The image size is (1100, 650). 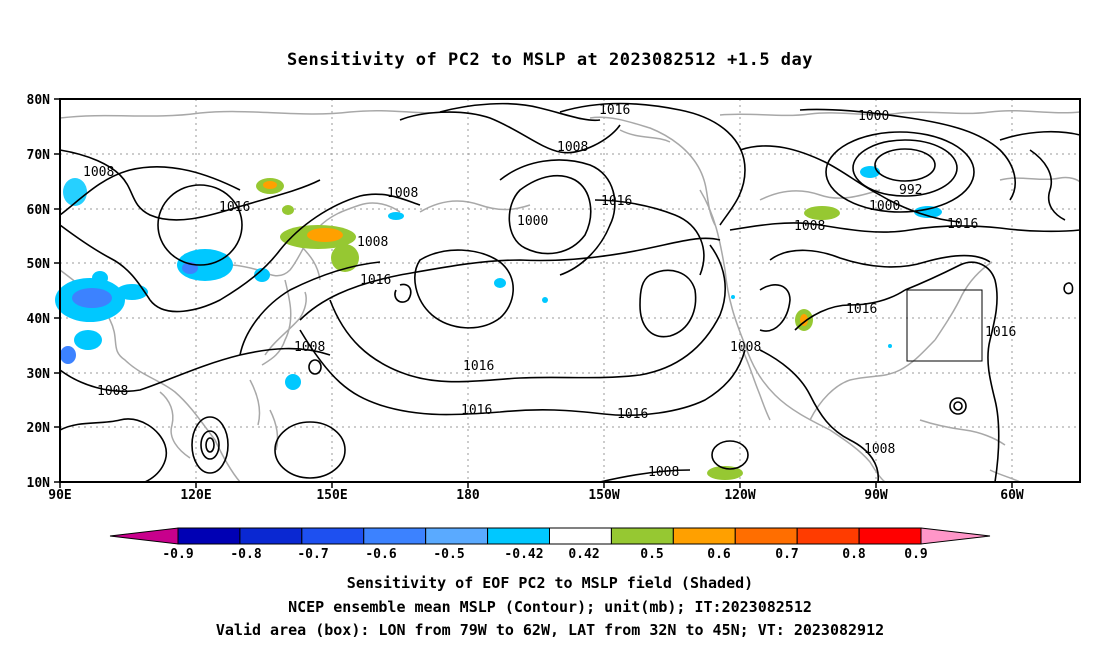 I want to click on colorbar-label: -0.7, so click(x=312, y=554).